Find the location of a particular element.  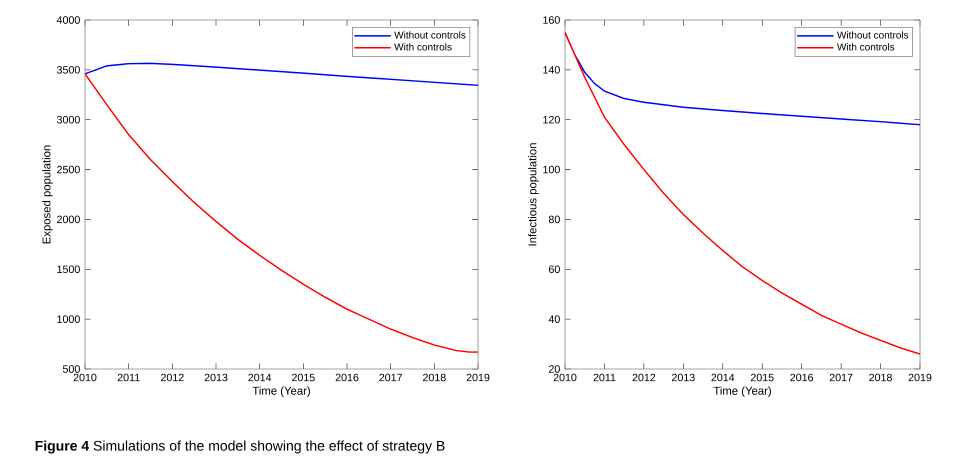

y-tick-label: 80 is located at coordinates (554, 220).